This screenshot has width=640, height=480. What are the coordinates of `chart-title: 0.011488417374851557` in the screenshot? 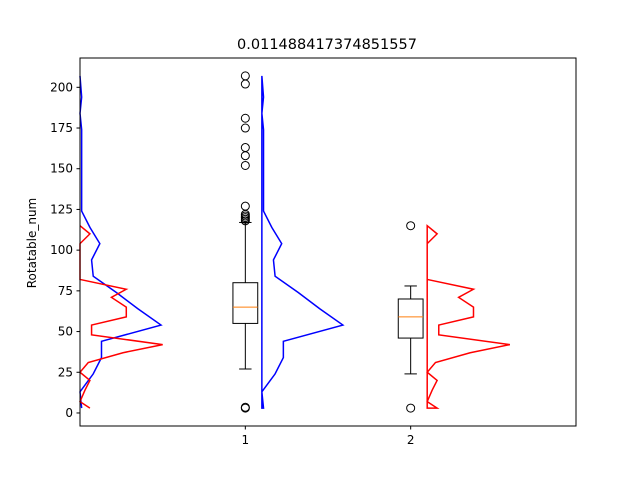 It's located at (327, 45).